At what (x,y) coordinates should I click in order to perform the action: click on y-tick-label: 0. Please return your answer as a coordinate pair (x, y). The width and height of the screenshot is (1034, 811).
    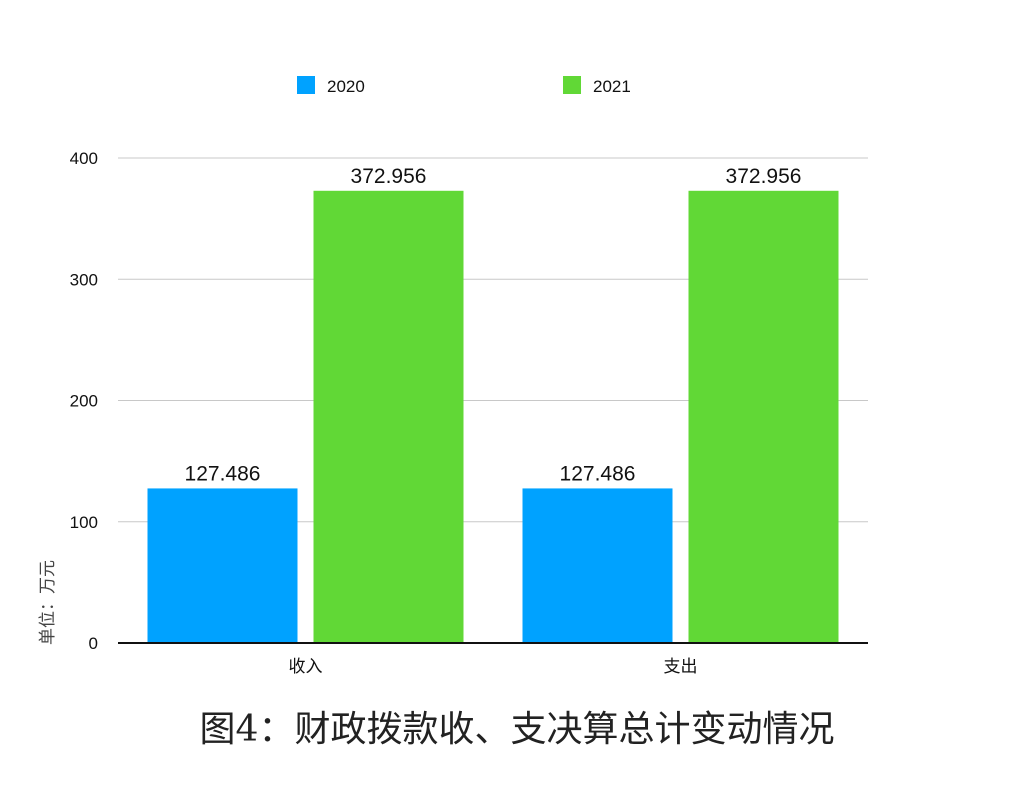
    Looking at the image, I should click on (93, 643).